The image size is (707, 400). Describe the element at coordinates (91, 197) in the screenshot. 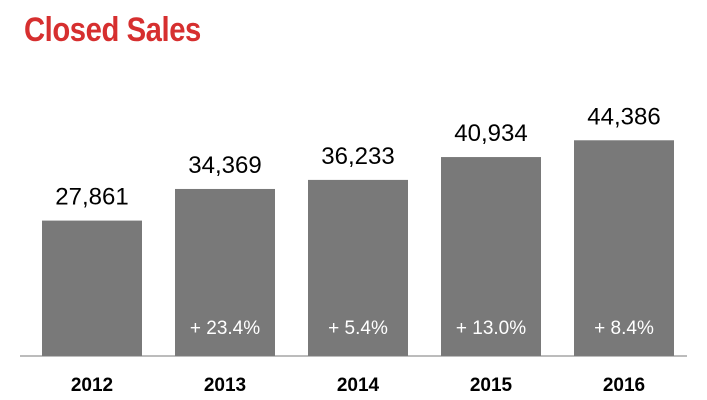

I see `value-label-2012: 27,861` at that location.